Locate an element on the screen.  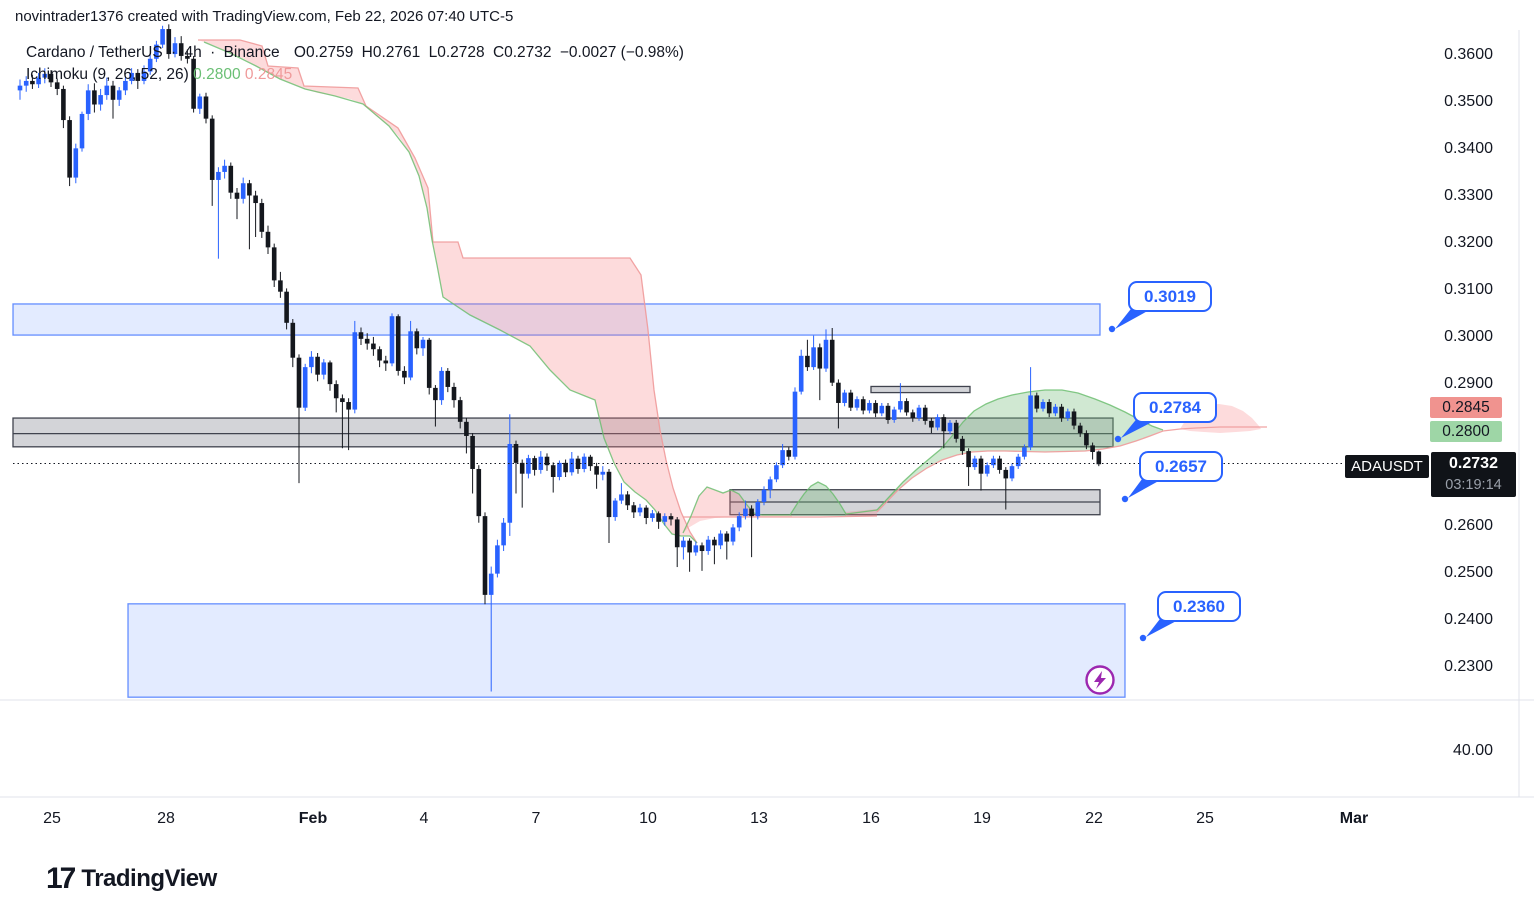
price-axis-label-0.3100: 0.3100 is located at coordinates (1468, 289).